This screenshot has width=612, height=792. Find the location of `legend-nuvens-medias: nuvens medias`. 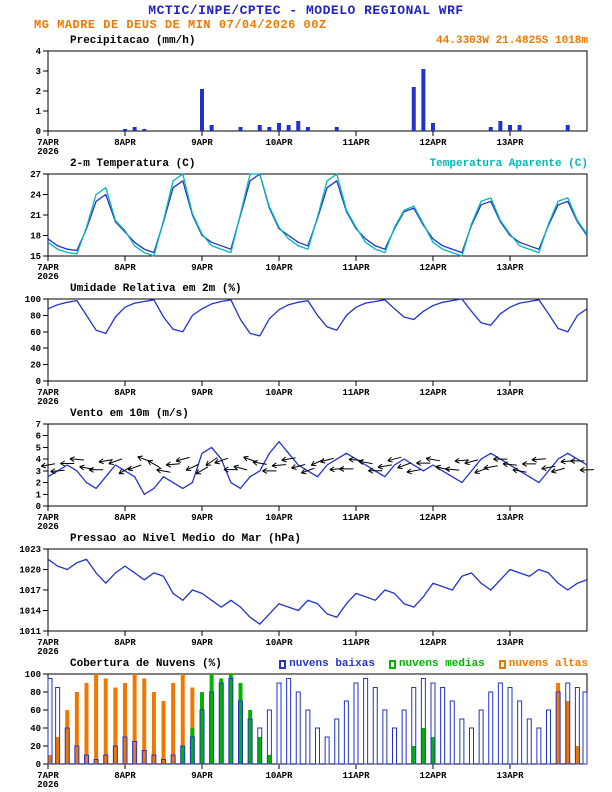

legend-nuvens-medias: nuvens medias is located at coordinates (436, 664).